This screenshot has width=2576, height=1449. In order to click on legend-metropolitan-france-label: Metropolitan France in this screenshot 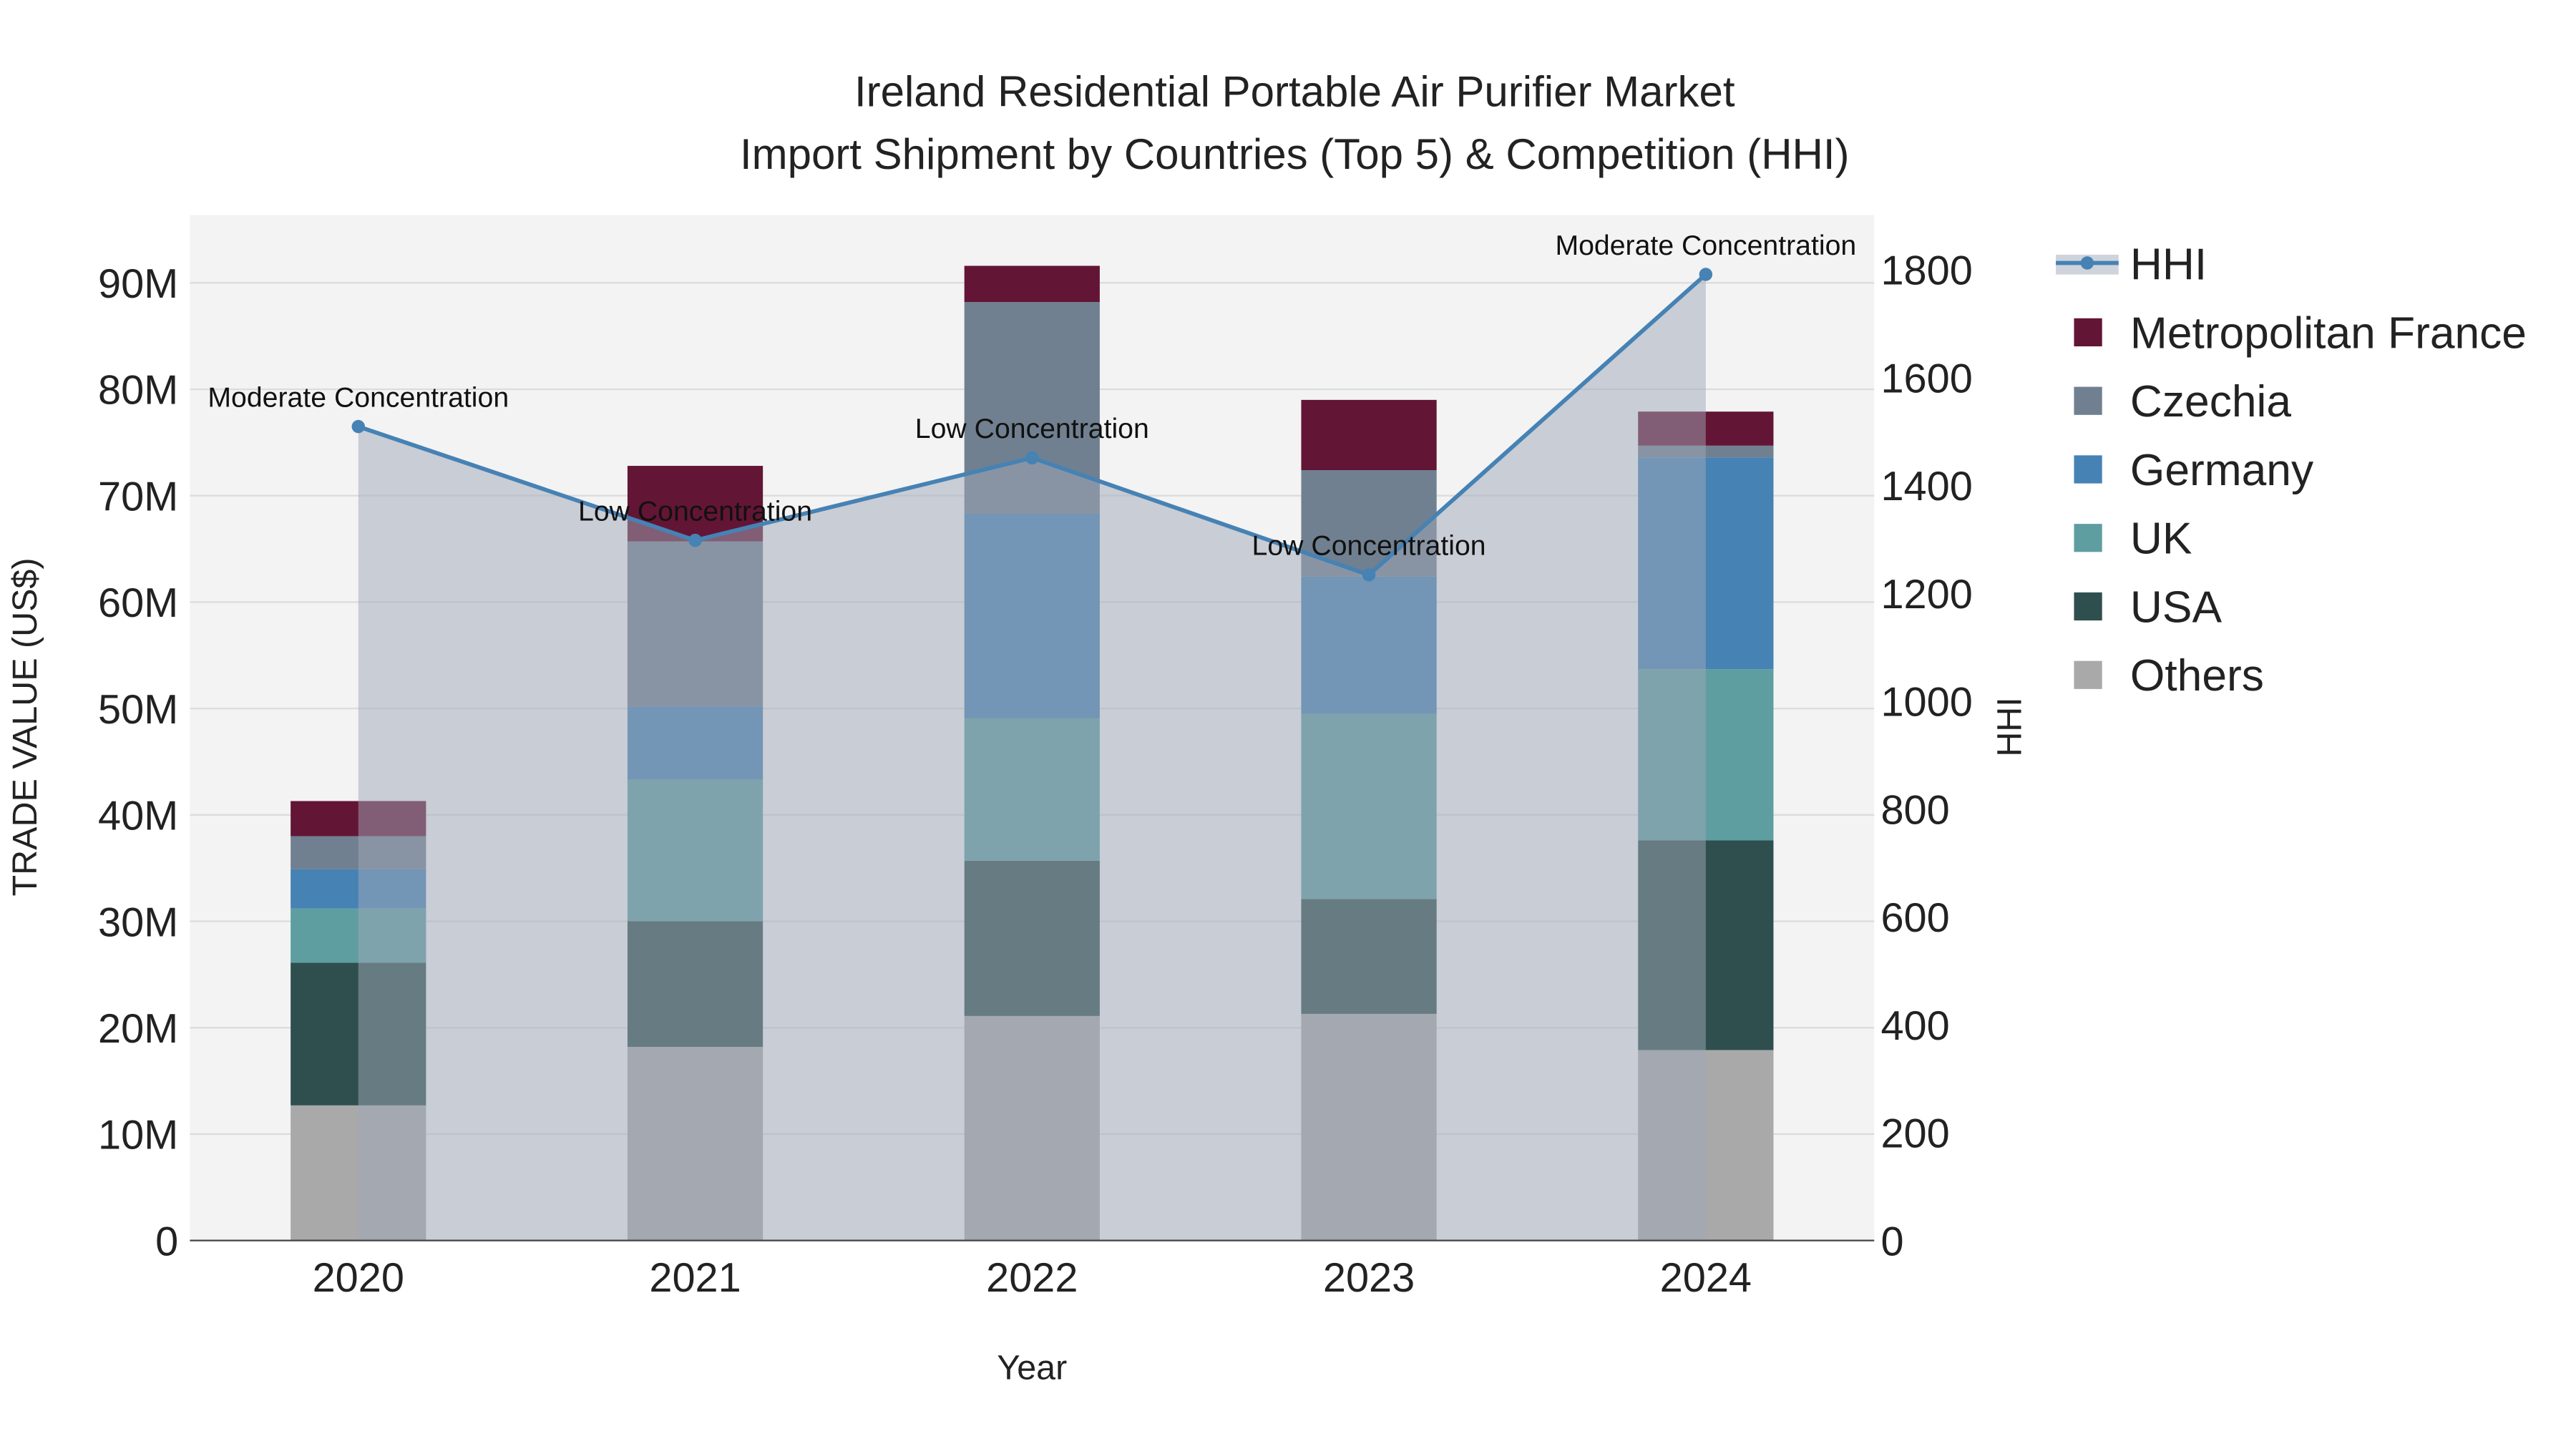, I will do `click(2328, 333)`.